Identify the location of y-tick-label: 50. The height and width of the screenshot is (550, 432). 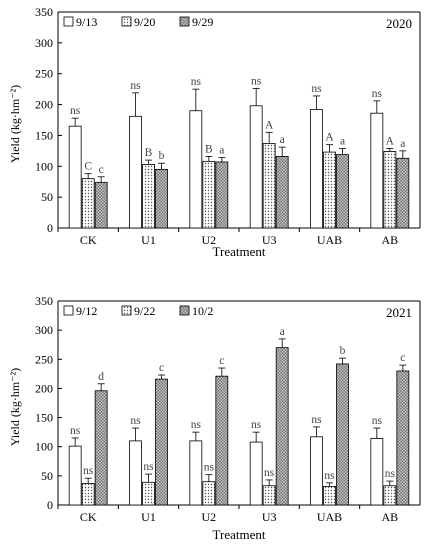
(47, 197).